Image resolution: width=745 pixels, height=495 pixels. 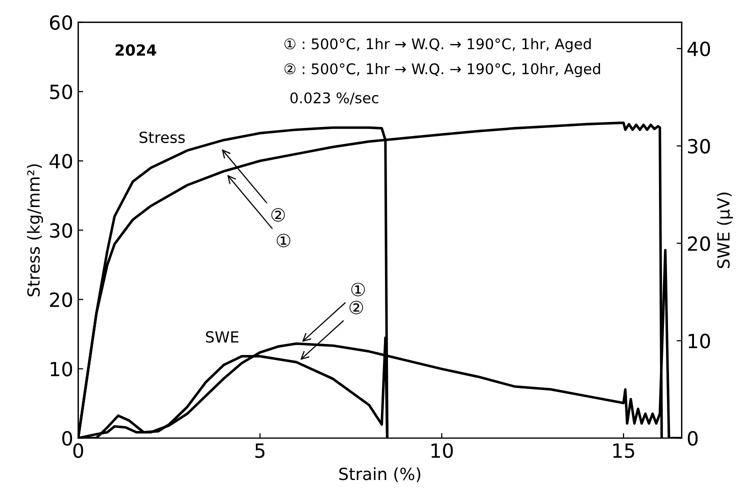 I want to click on y-tick-label: 20, so click(x=61, y=300).